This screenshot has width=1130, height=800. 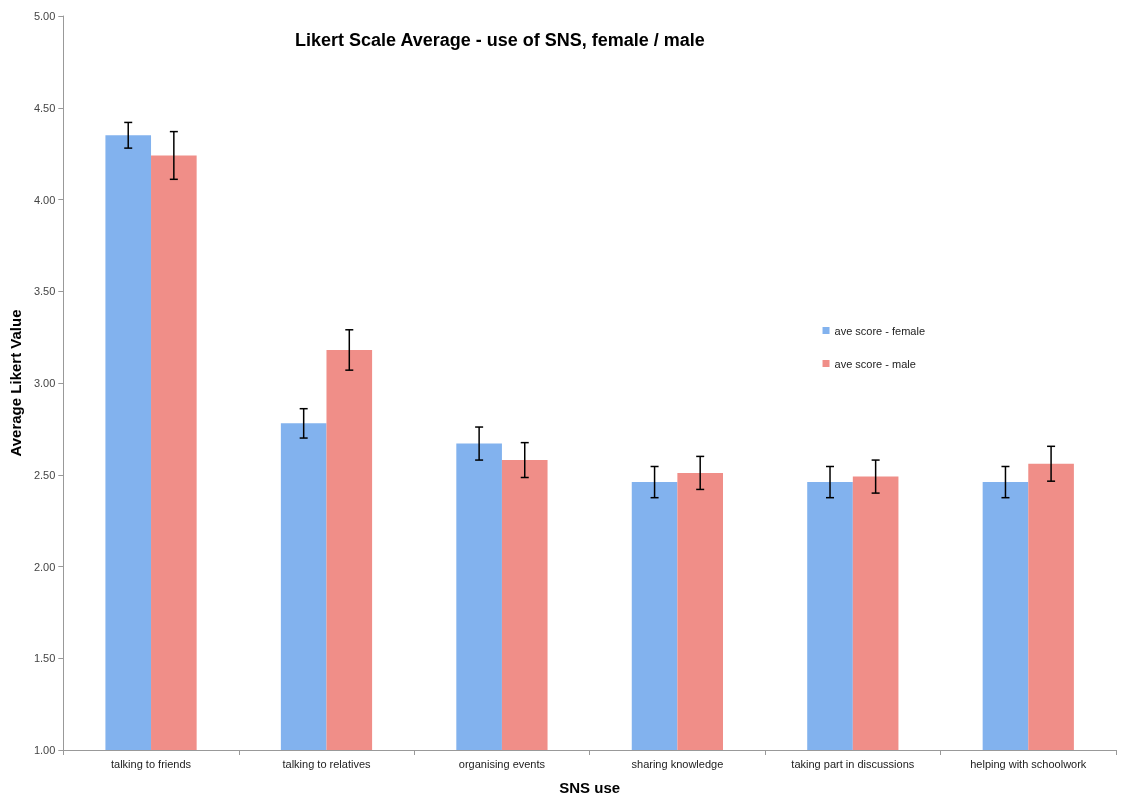 What do you see at coordinates (1028, 763) in the screenshot?
I see `x-tick-label: helping with schoolwork` at bounding box center [1028, 763].